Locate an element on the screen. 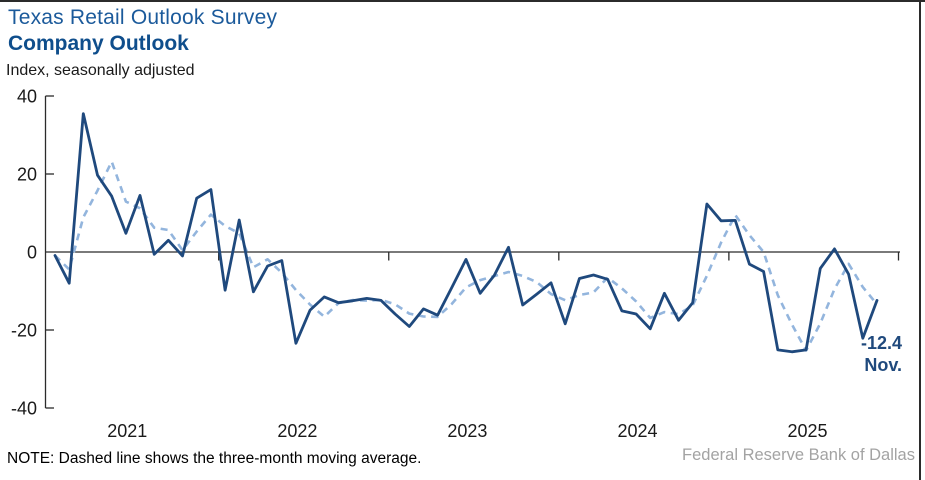 The width and height of the screenshot is (925, 480). x-year-labels: 2021 2022 2023 2024 2025 is located at coordinates (467, 431).